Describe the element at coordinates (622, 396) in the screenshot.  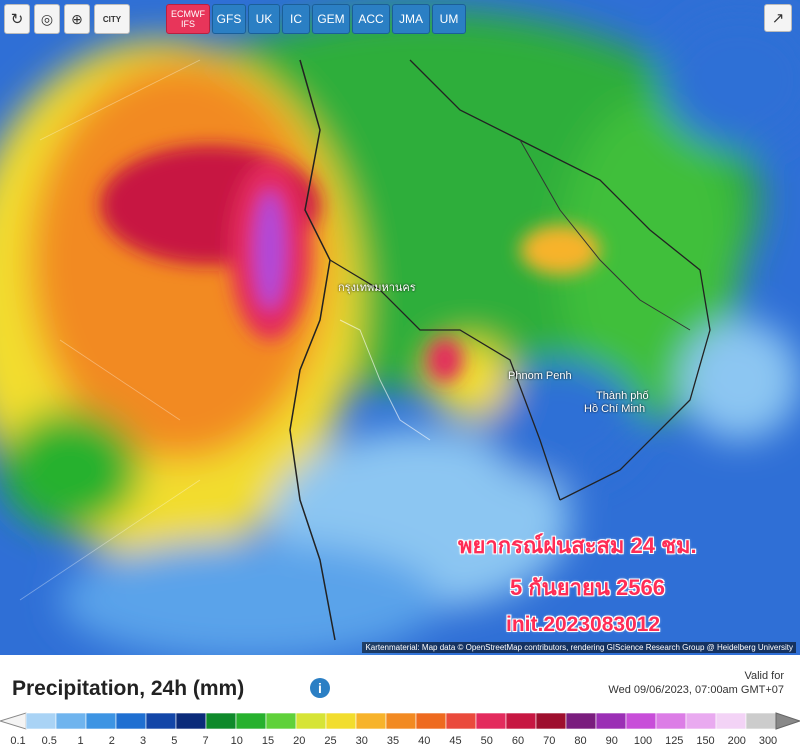
I see `map-label-hcm-line1: Thành phố` at that location.